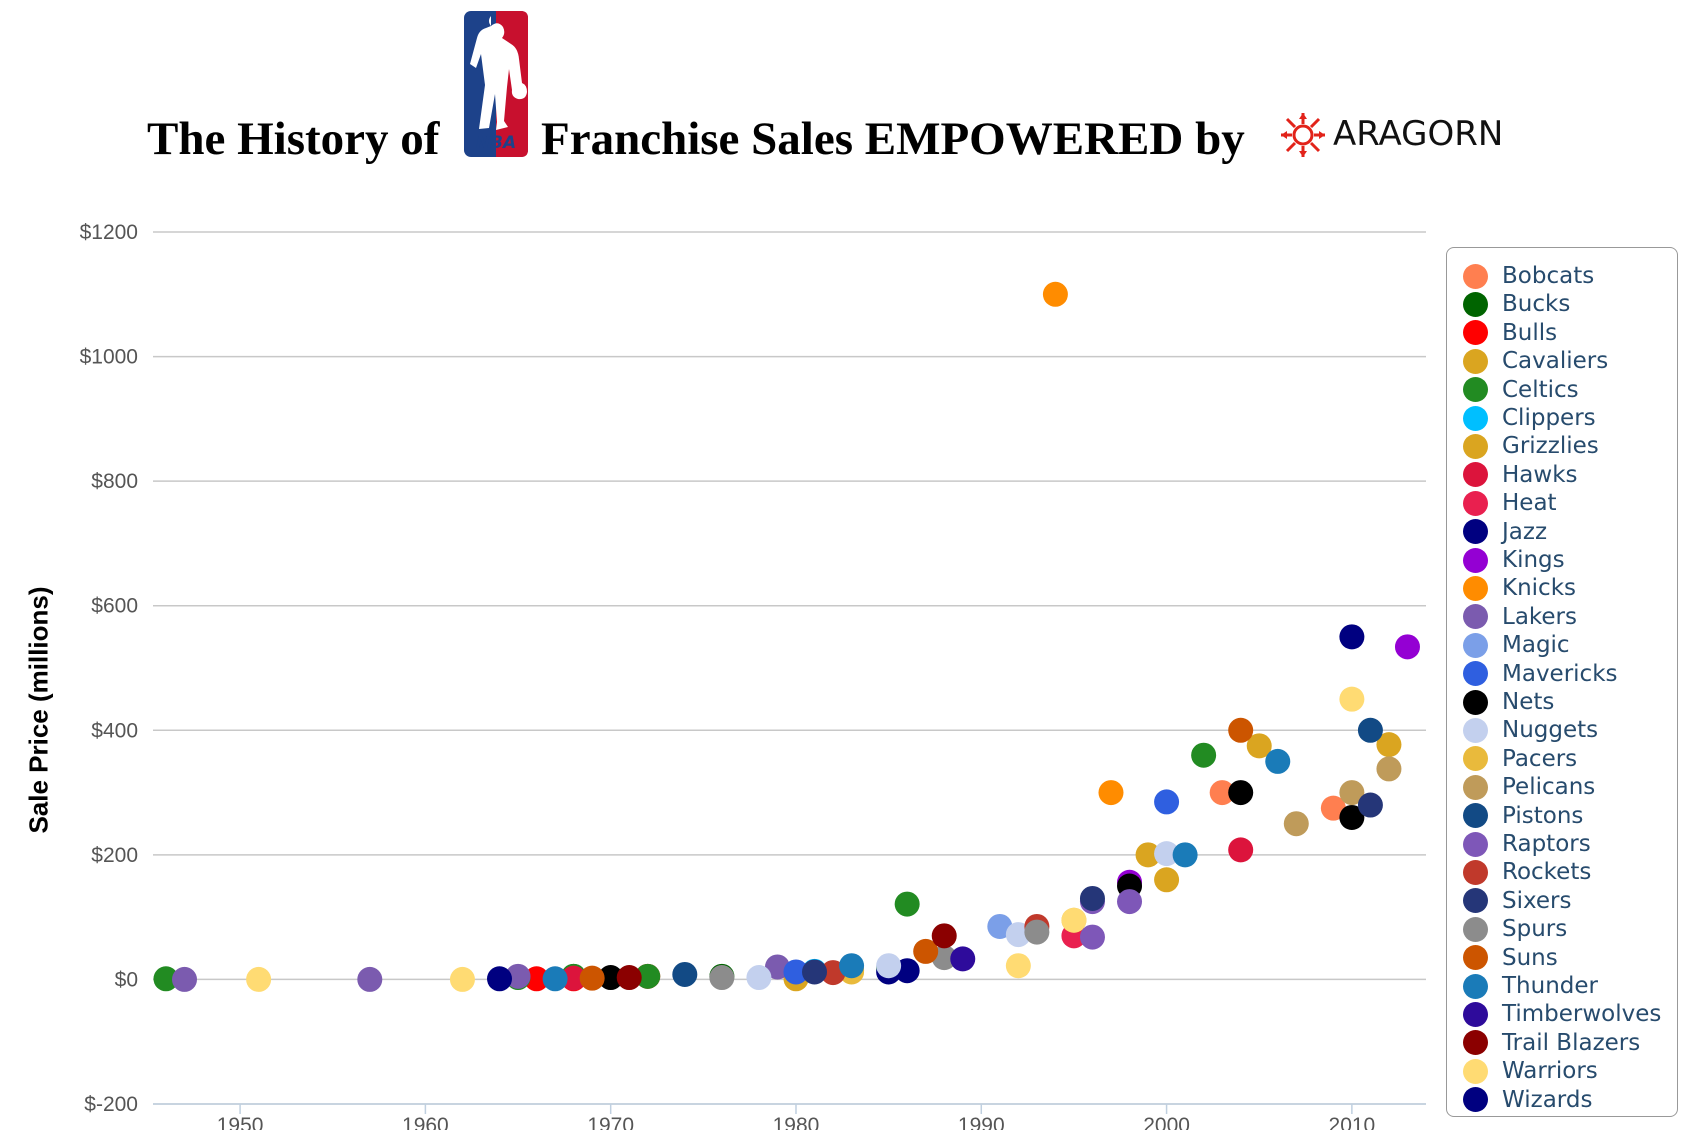  I want to click on legend-item-kings: Kings, so click(1514, 560).